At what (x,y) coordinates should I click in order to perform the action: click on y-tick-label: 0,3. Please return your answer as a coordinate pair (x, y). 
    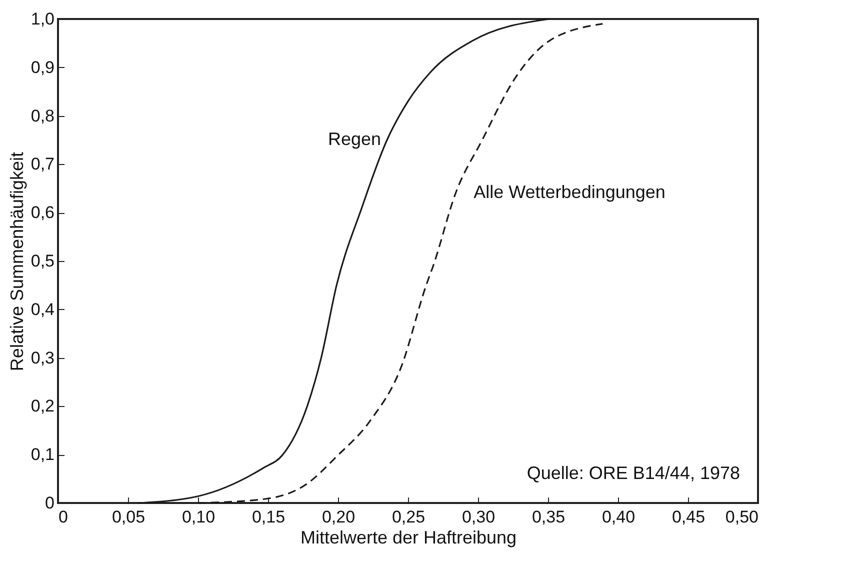
    Looking at the image, I should click on (42, 358).